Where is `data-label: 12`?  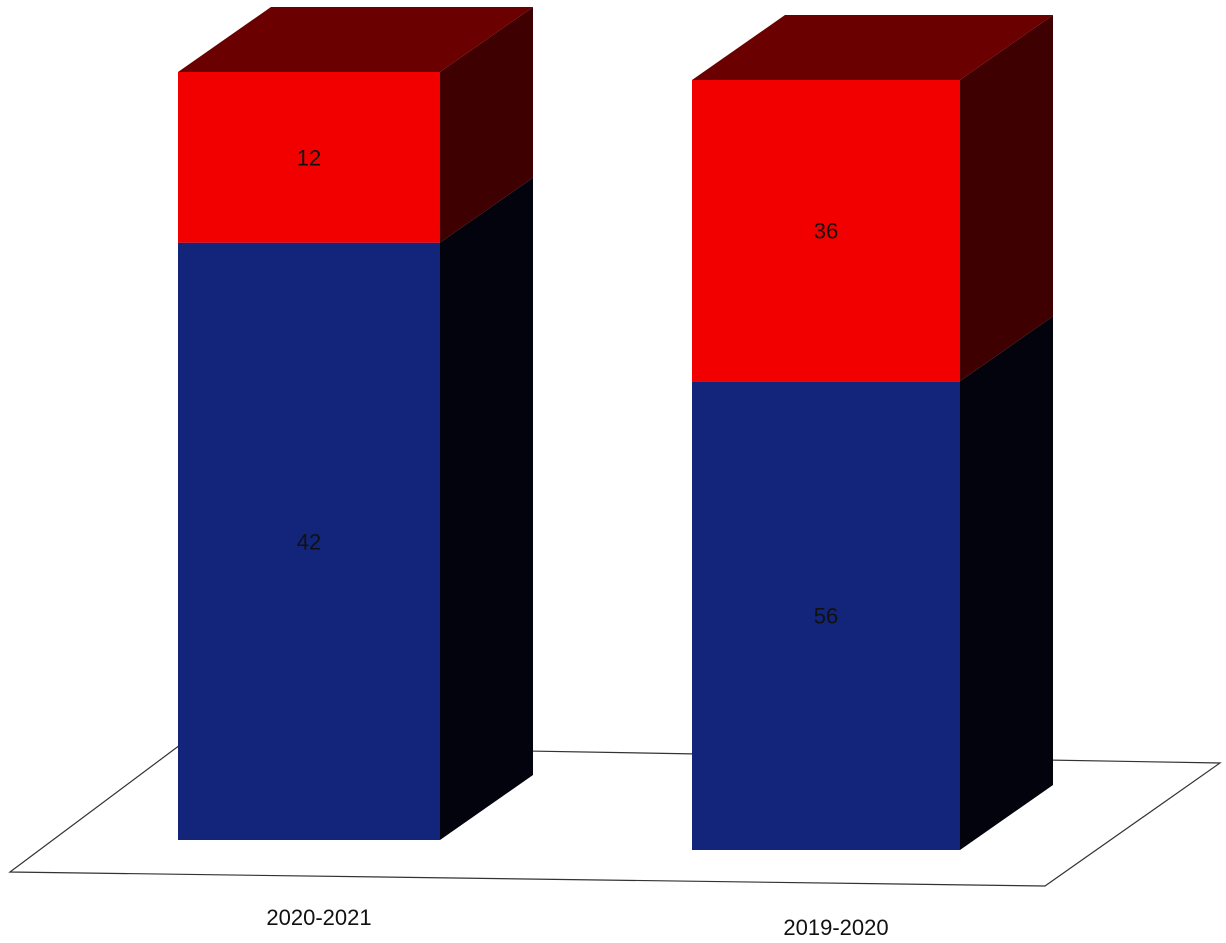 data-label: 12 is located at coordinates (309, 157).